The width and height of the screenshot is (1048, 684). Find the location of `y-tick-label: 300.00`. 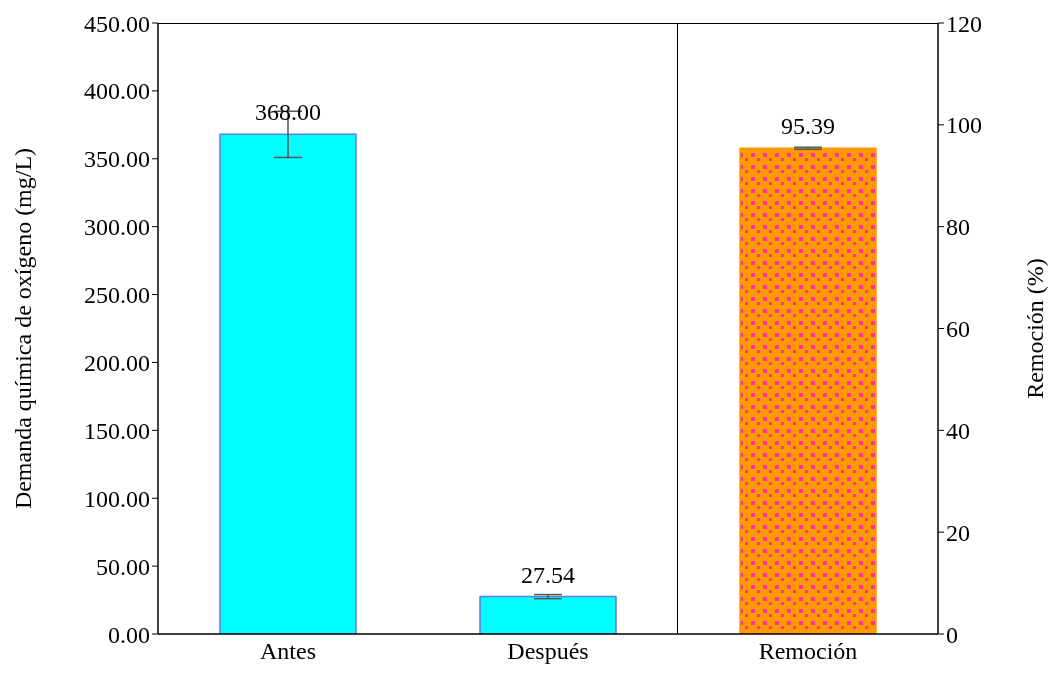

y-tick-label: 300.00 is located at coordinates (117, 227).